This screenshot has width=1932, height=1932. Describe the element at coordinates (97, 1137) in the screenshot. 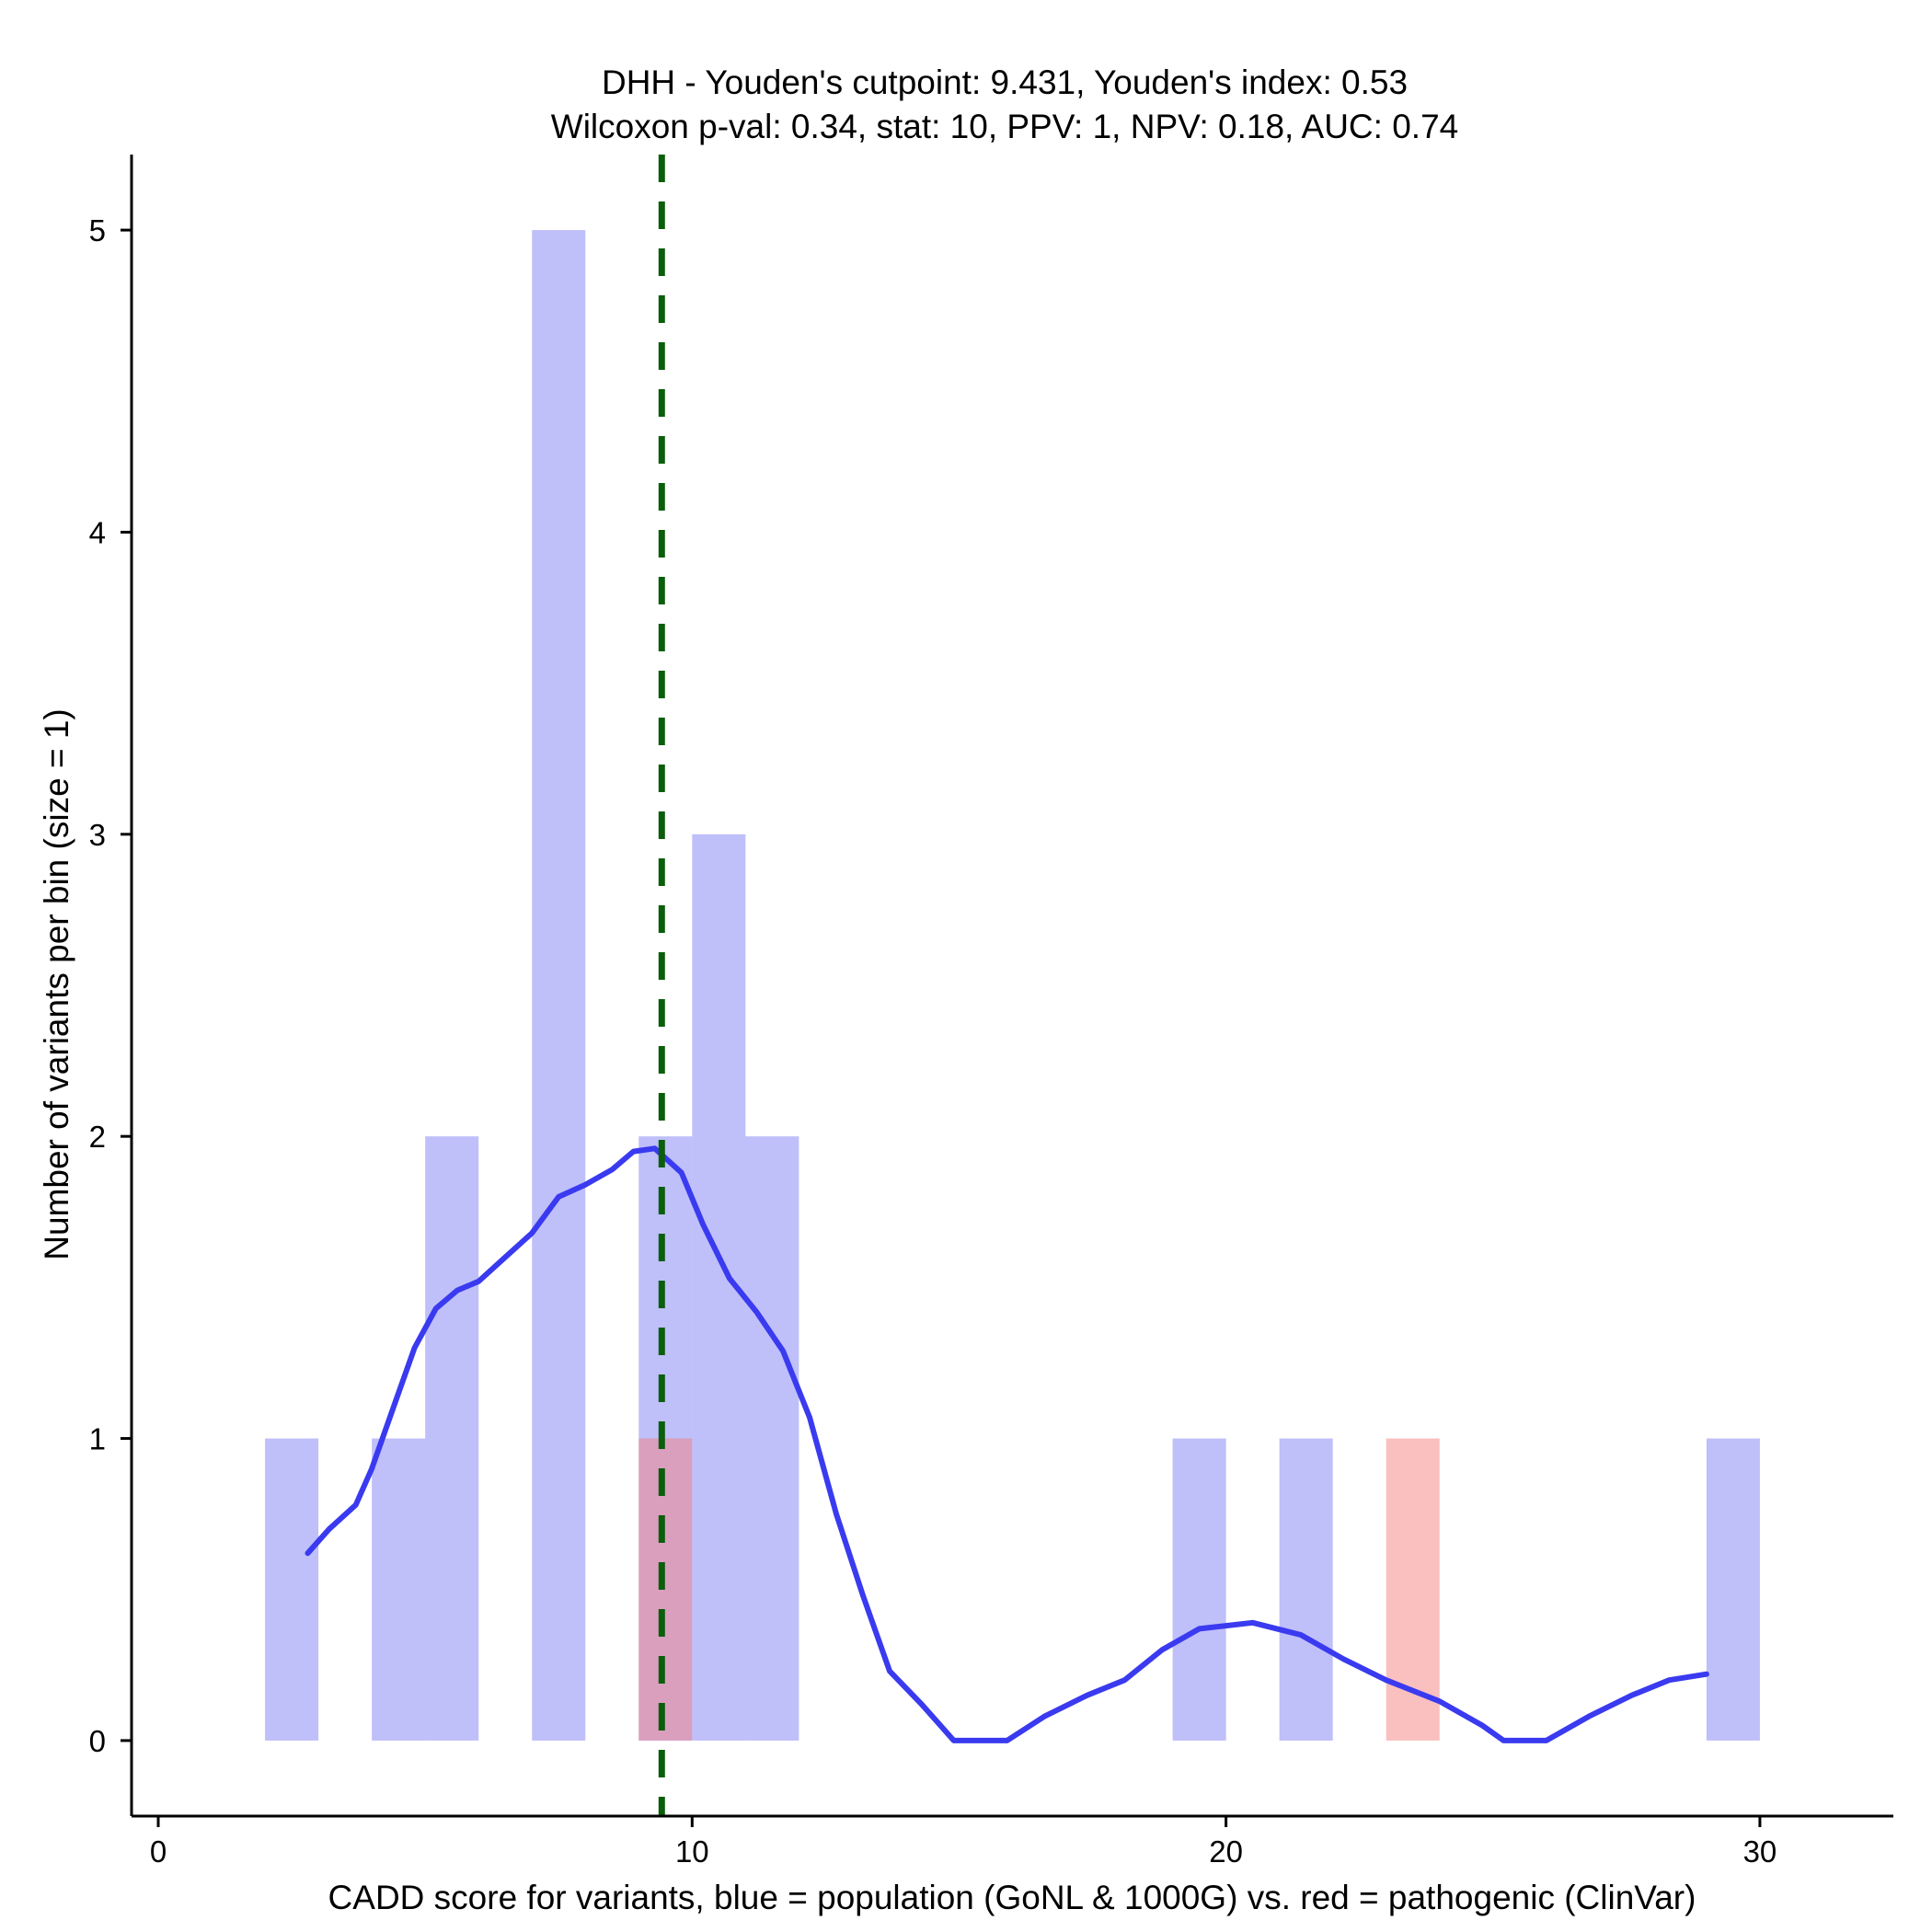

I see `y-tick-label: 2` at that location.